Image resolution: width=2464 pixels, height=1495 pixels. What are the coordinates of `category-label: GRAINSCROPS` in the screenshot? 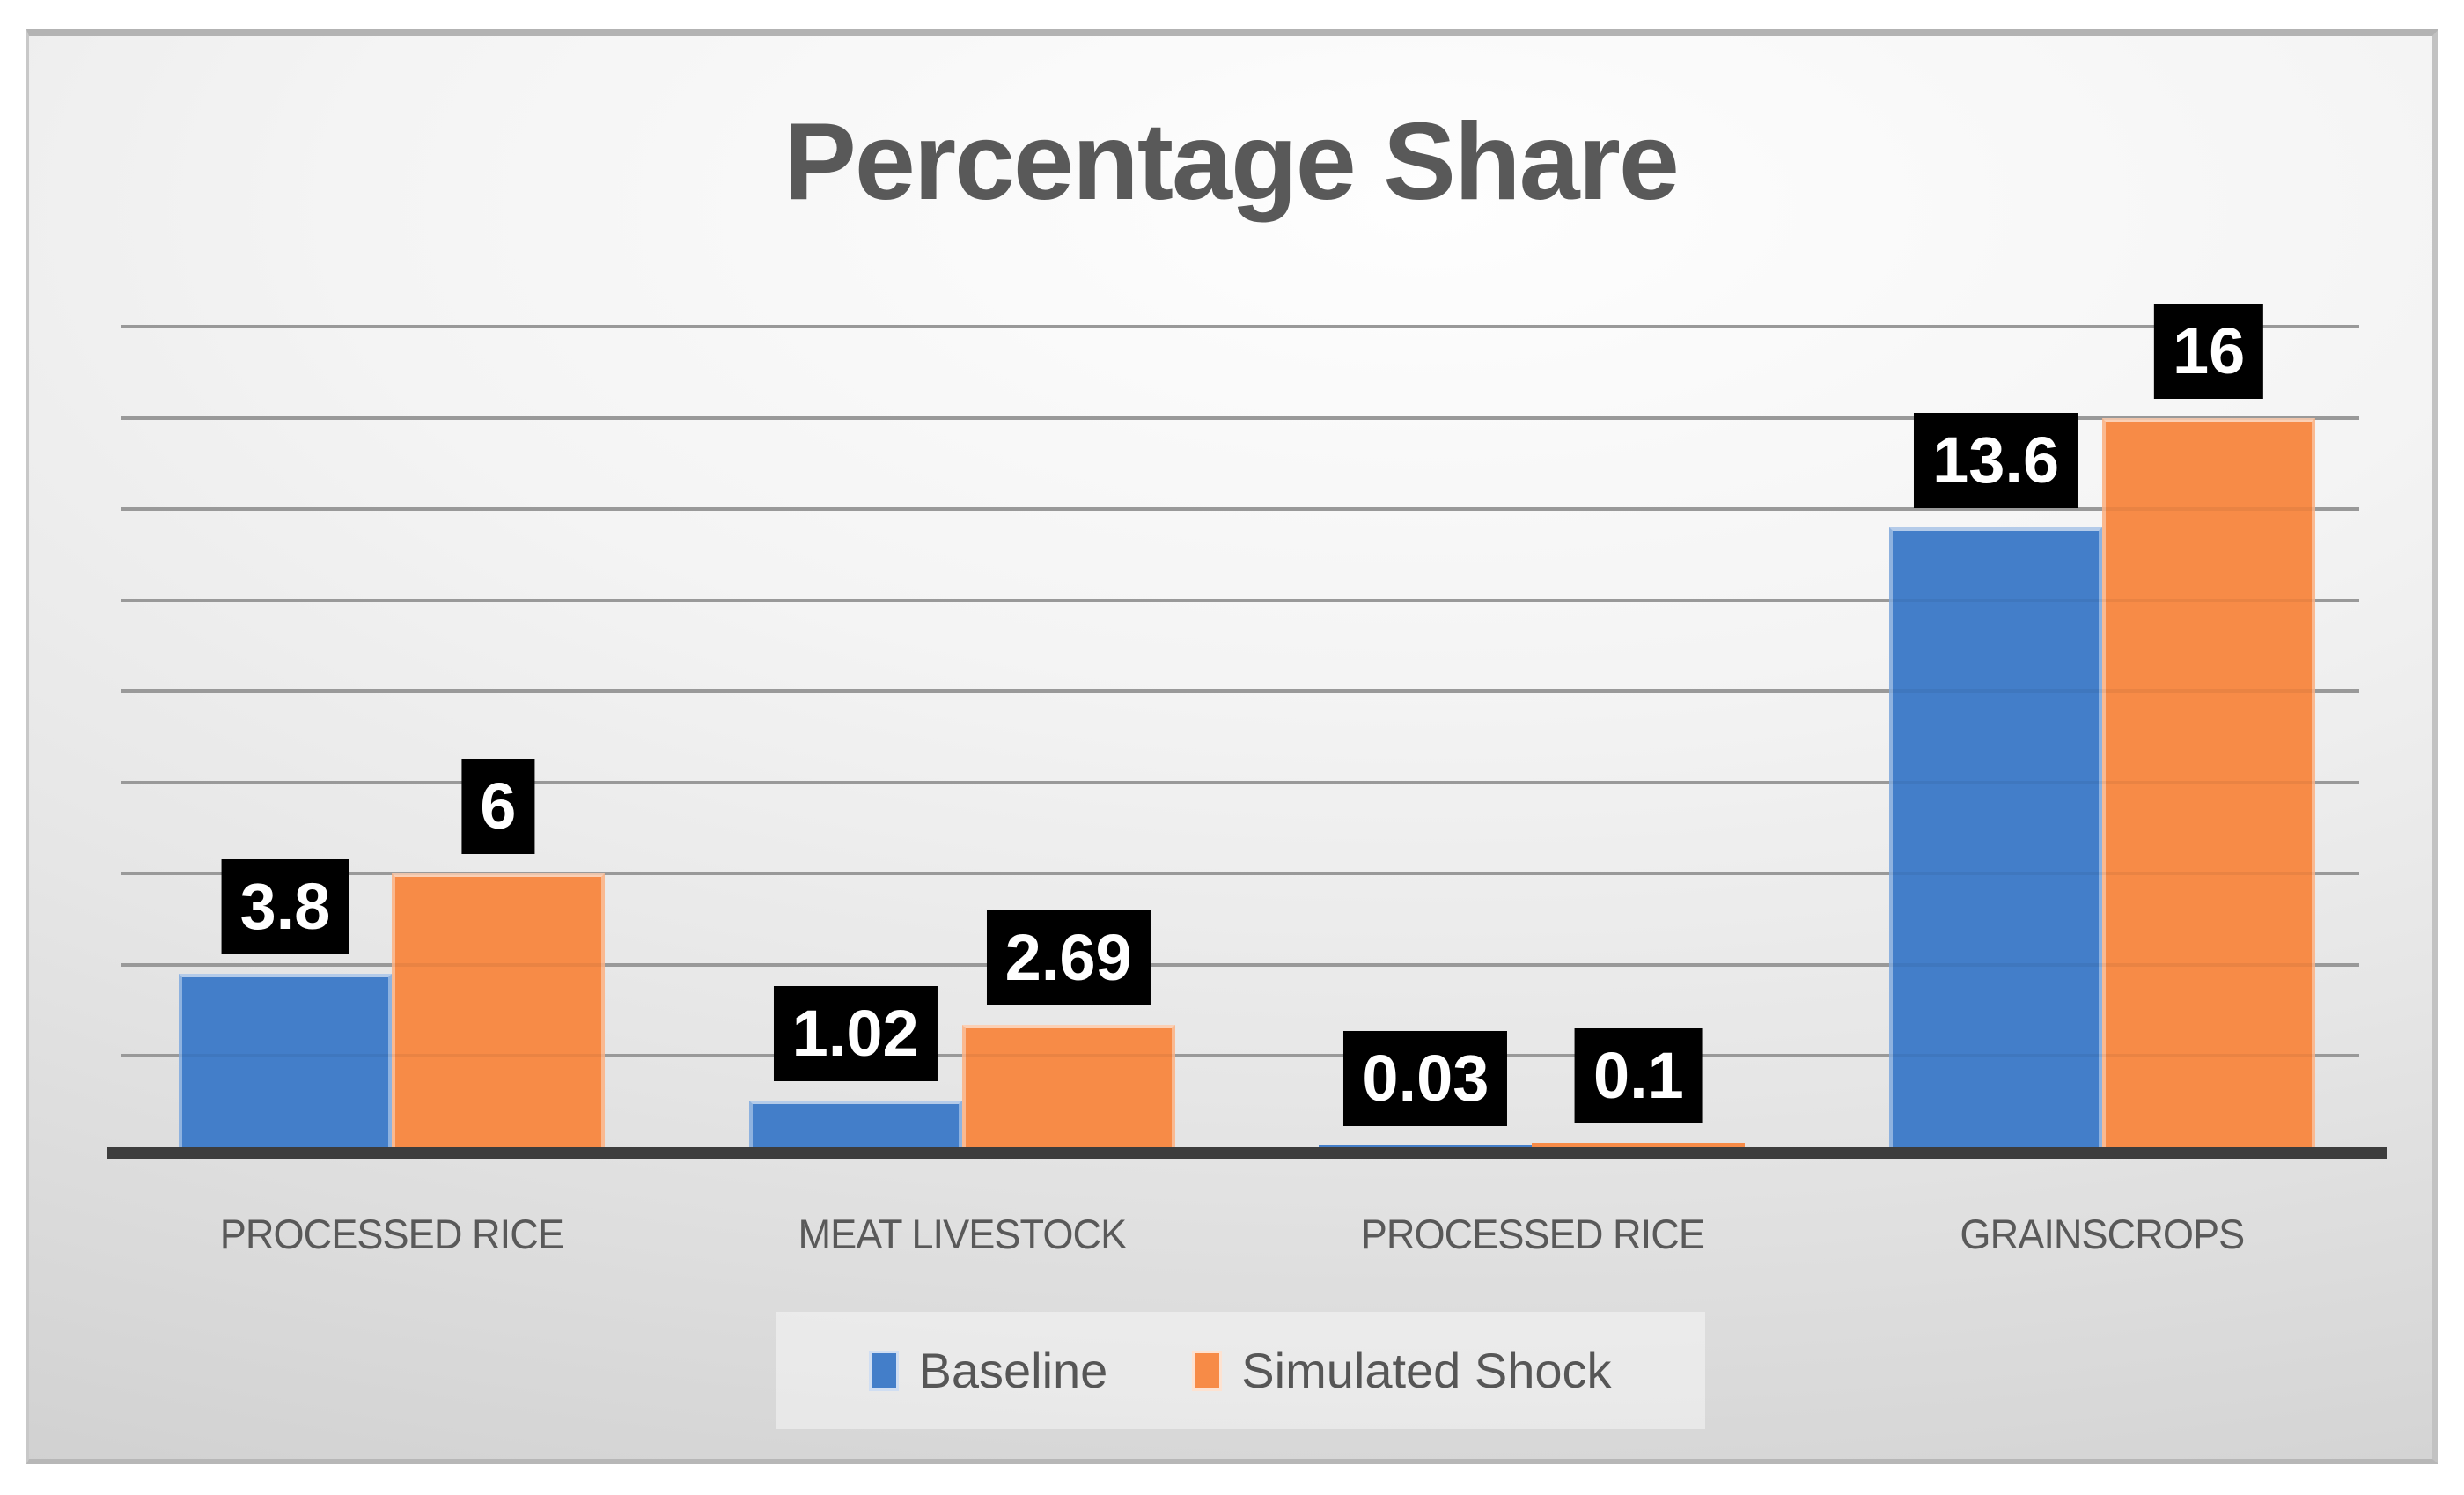 It's located at (2103, 1234).